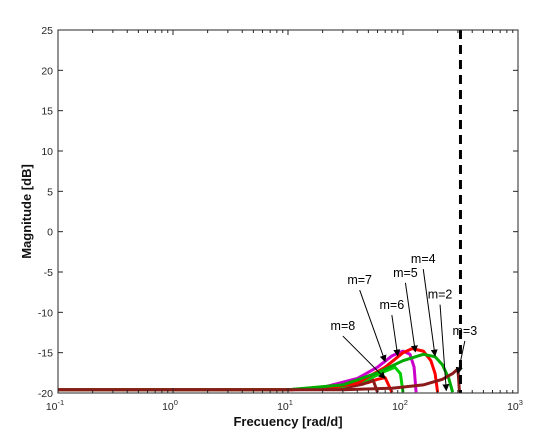 The image size is (550, 447). Describe the element at coordinates (460, 357) in the screenshot. I see `annotation-arrow-m=3` at that location.